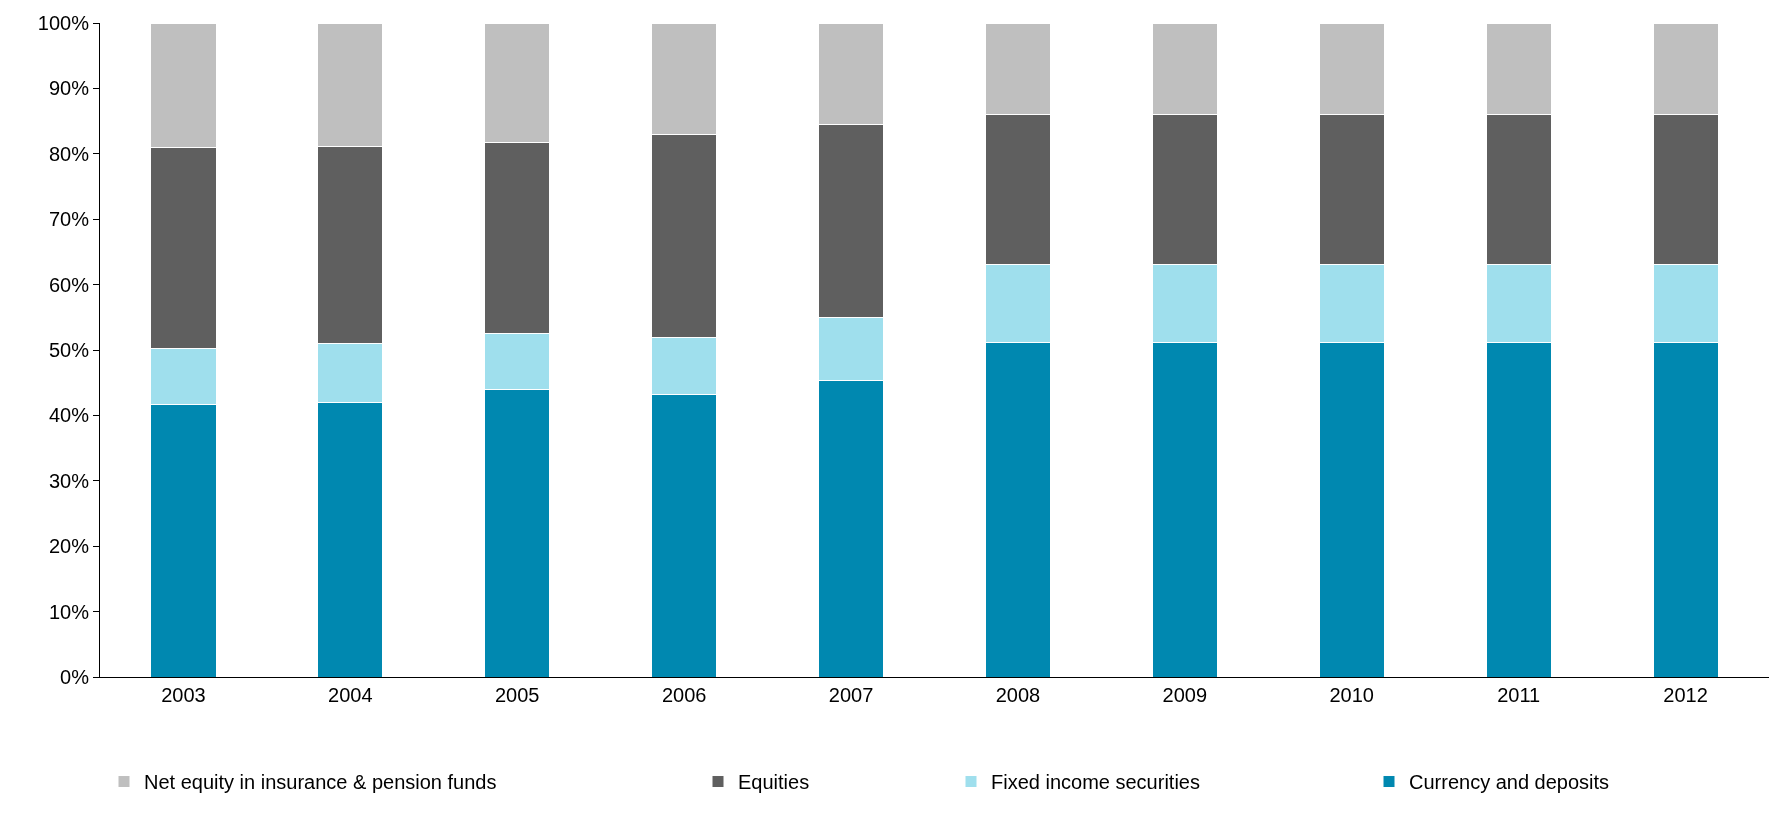 This screenshot has width=1789, height=813. What do you see at coordinates (517, 695) in the screenshot?
I see `x-tick-label: 2005` at bounding box center [517, 695].